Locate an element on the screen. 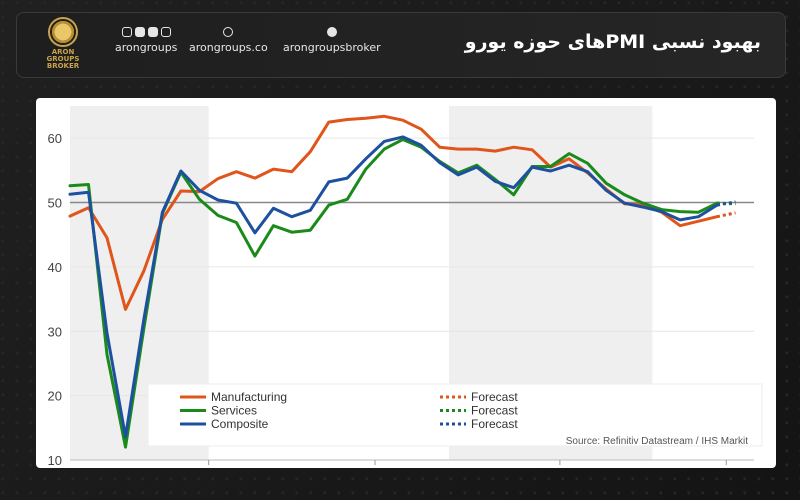 This screenshot has height=500, width=800. legend-box is located at coordinates (455, 415).